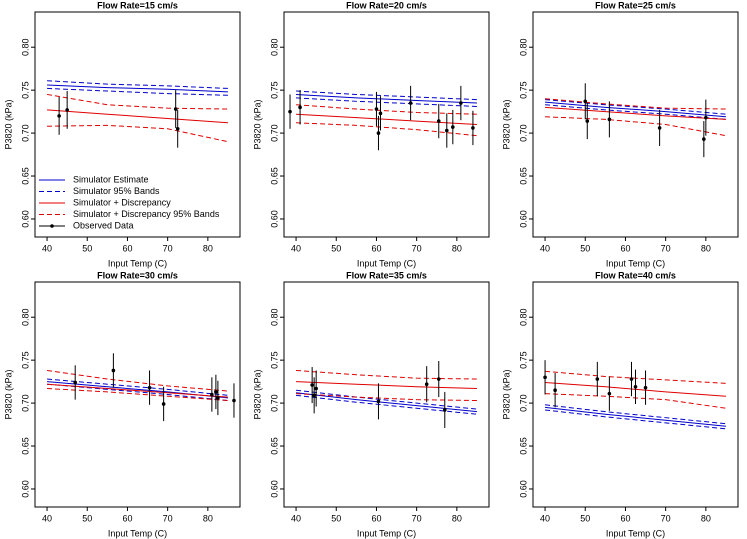  What do you see at coordinates (146, 214) in the screenshot?
I see `legend-label: Simulator + Discrepancy 95% Bands` at bounding box center [146, 214].